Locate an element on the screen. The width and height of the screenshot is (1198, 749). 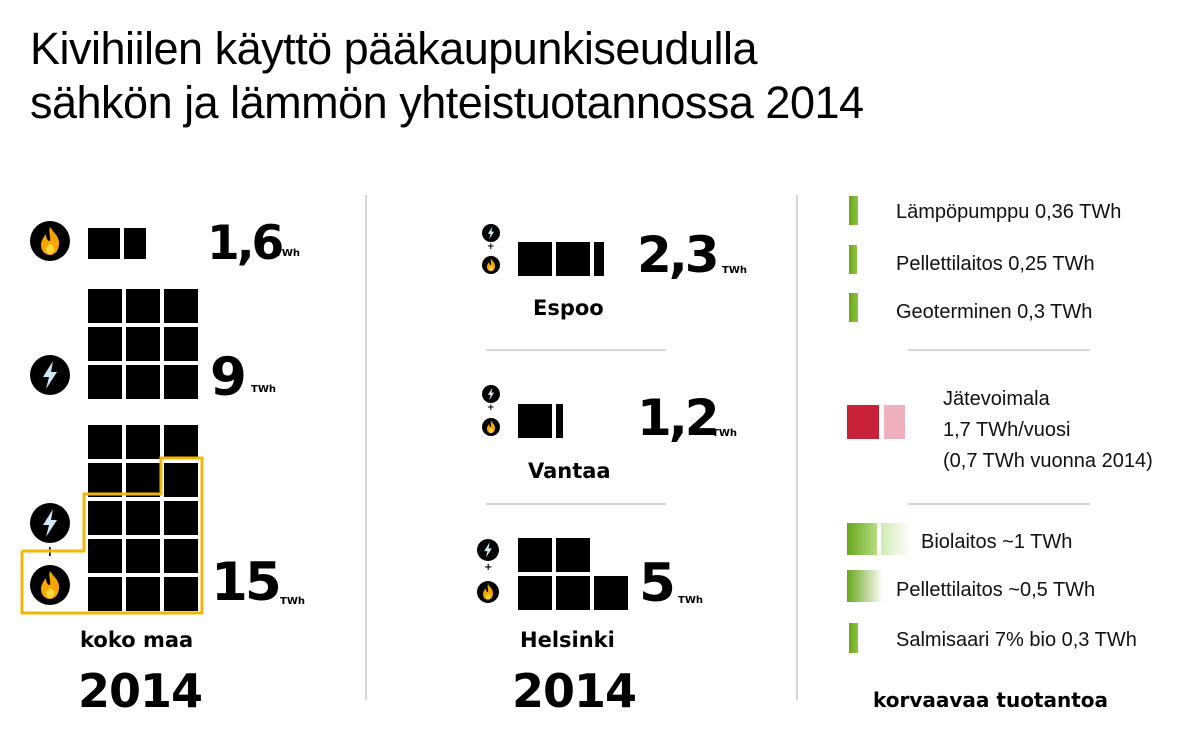
column-divider-left is located at coordinates (366, 447).